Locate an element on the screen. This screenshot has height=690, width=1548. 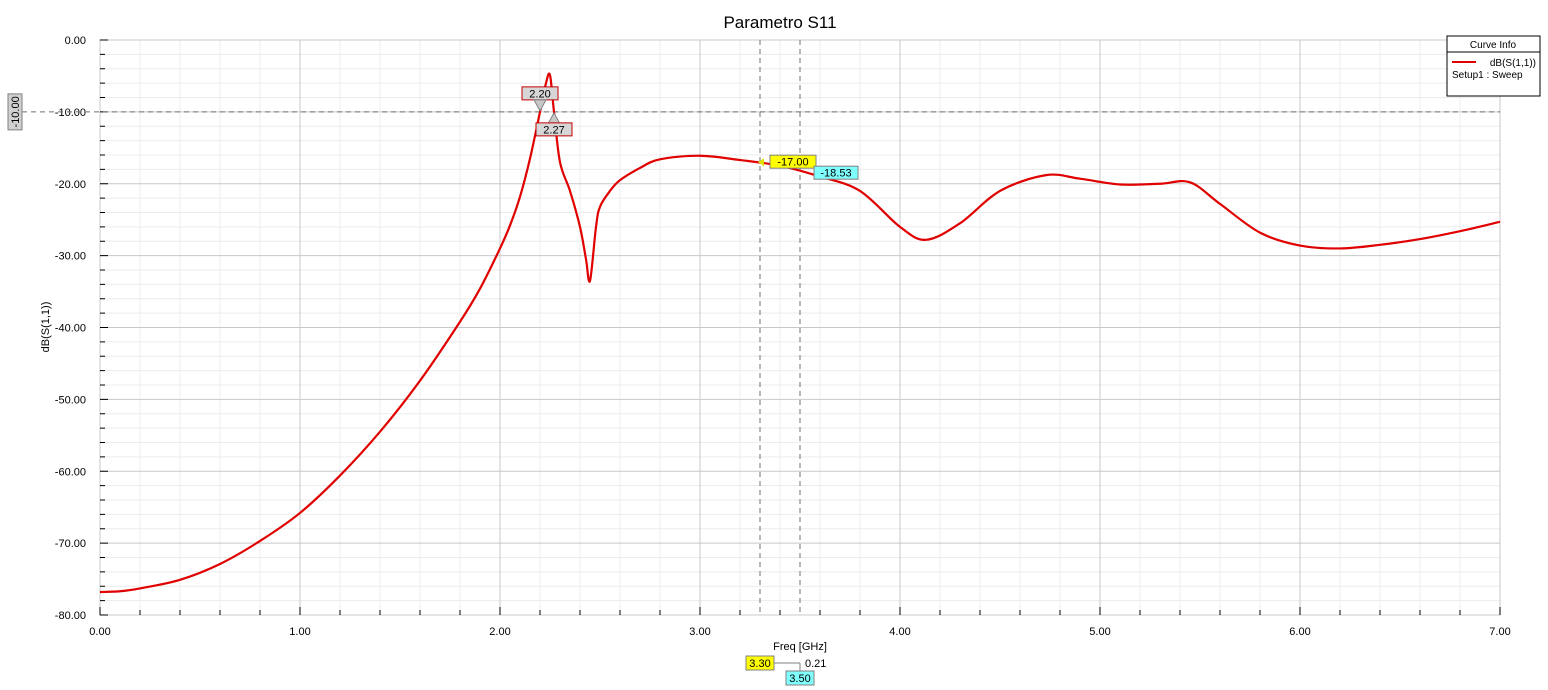
marker-layer: 2.20 2.27 is located at coordinates (547, 111).